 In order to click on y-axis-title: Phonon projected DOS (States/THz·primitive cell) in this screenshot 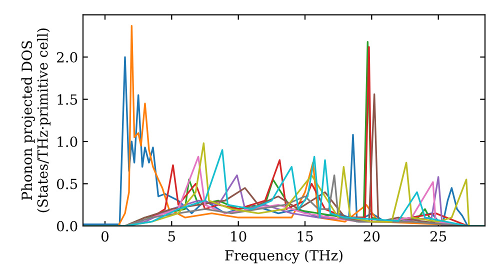, I will do `click(35, 120)`.